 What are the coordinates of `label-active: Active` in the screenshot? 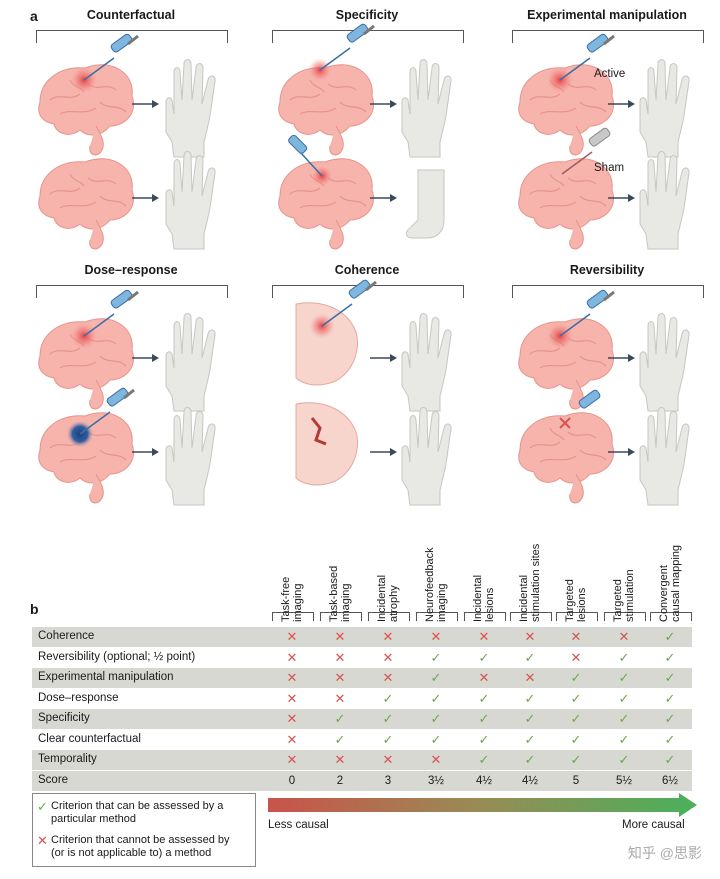 It's located at (610, 74).